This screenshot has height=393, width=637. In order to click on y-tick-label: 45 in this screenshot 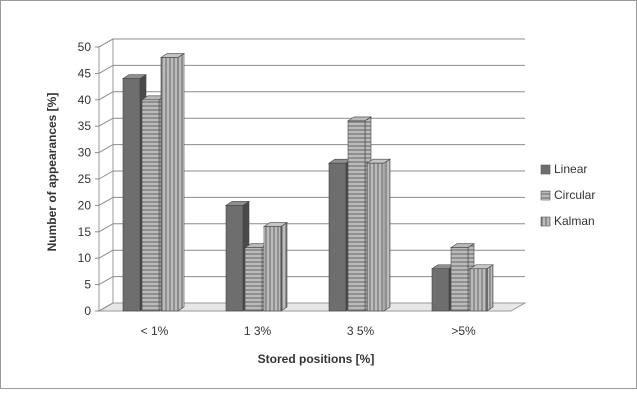, I will do `click(85, 73)`.